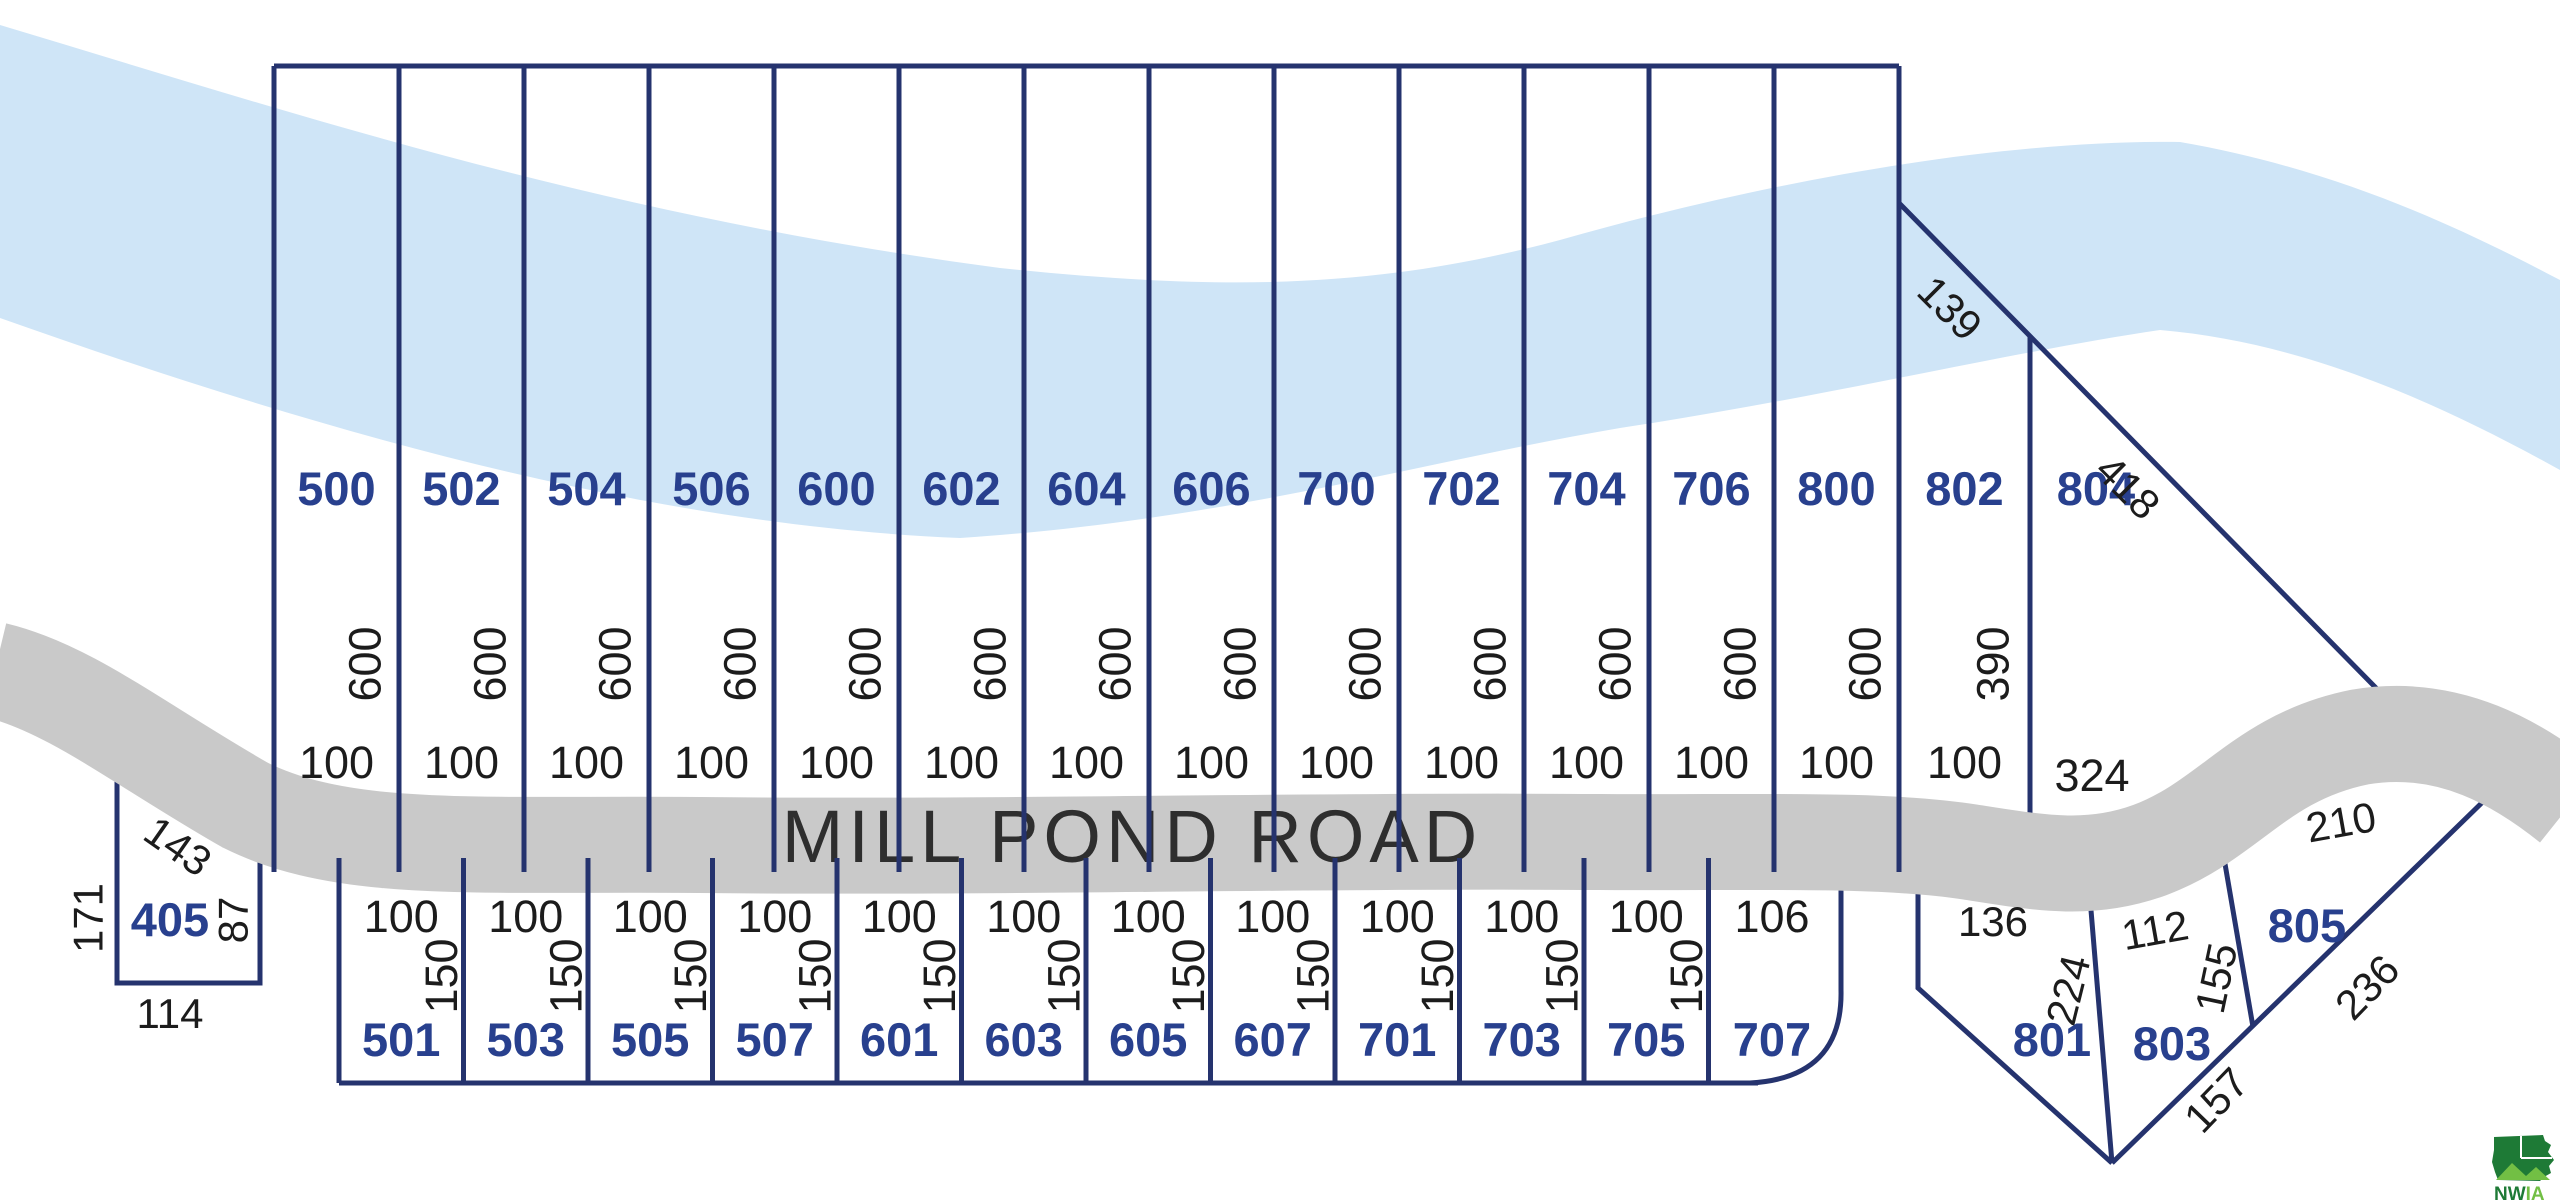  Describe the element at coordinates (2155, 930) in the screenshot. I see `lot-frontage-dimension: 112` at that location.